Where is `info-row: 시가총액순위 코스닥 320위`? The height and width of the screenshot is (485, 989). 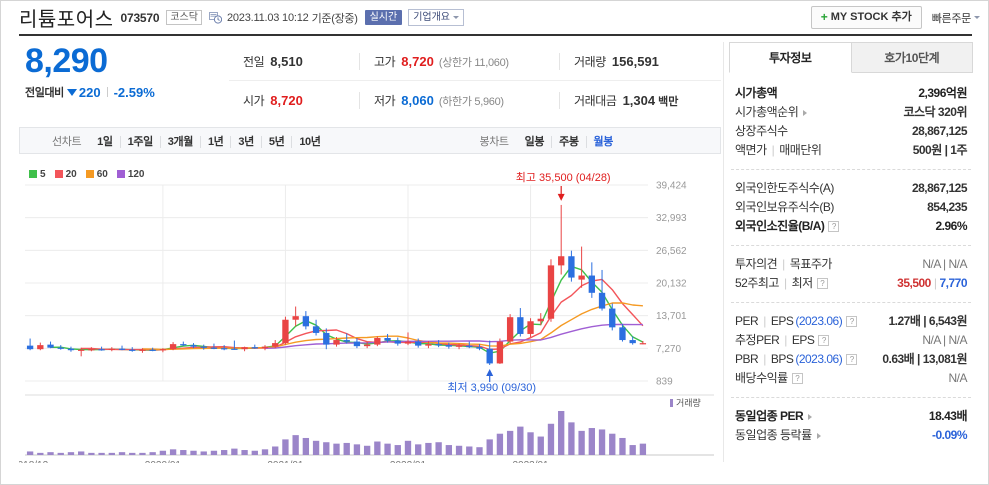
info-row: 시가총액순위 코스닥 320위 is located at coordinates (851, 112).